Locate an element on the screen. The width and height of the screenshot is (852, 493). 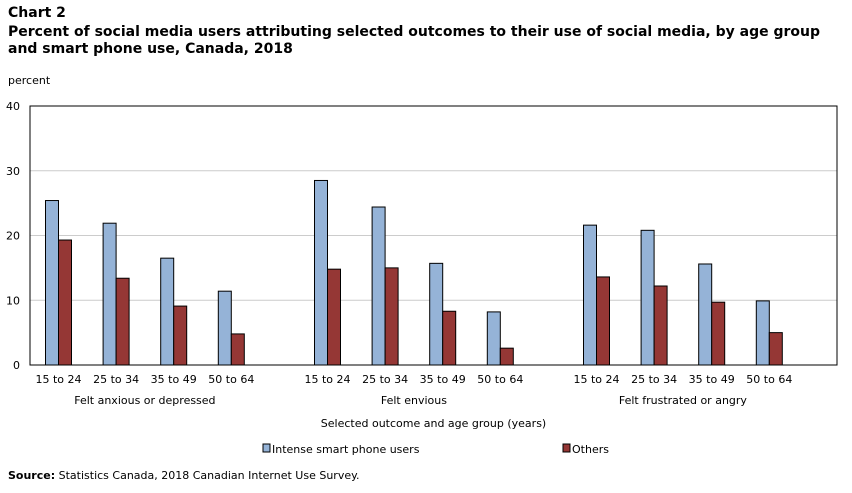
x-axis-title: Selected outcome and age group (years) is located at coordinates (433, 423).